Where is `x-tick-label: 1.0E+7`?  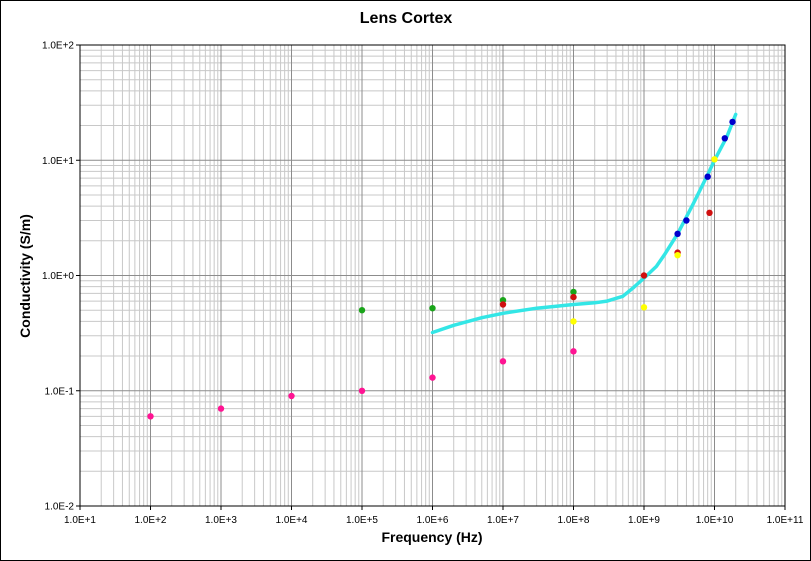 x-tick-label: 1.0E+7 is located at coordinates (503, 520).